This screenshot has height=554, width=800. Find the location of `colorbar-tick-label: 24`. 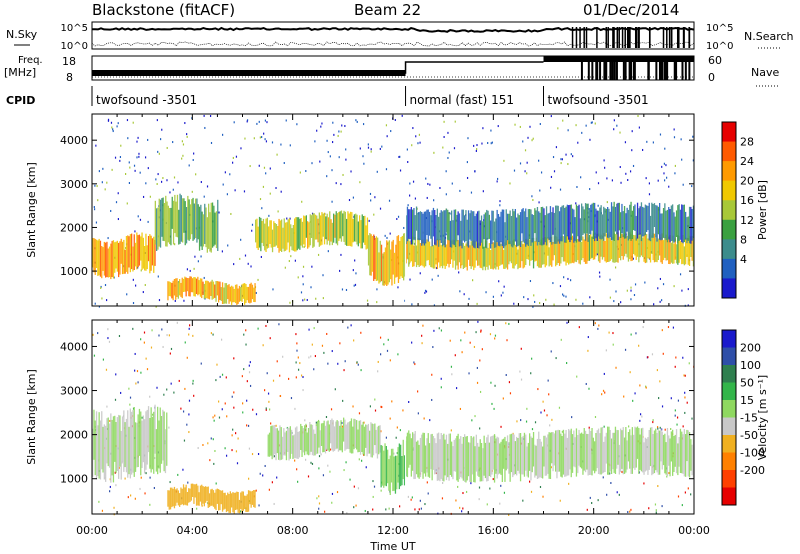

colorbar-tick-label: 24 is located at coordinates (747, 161).